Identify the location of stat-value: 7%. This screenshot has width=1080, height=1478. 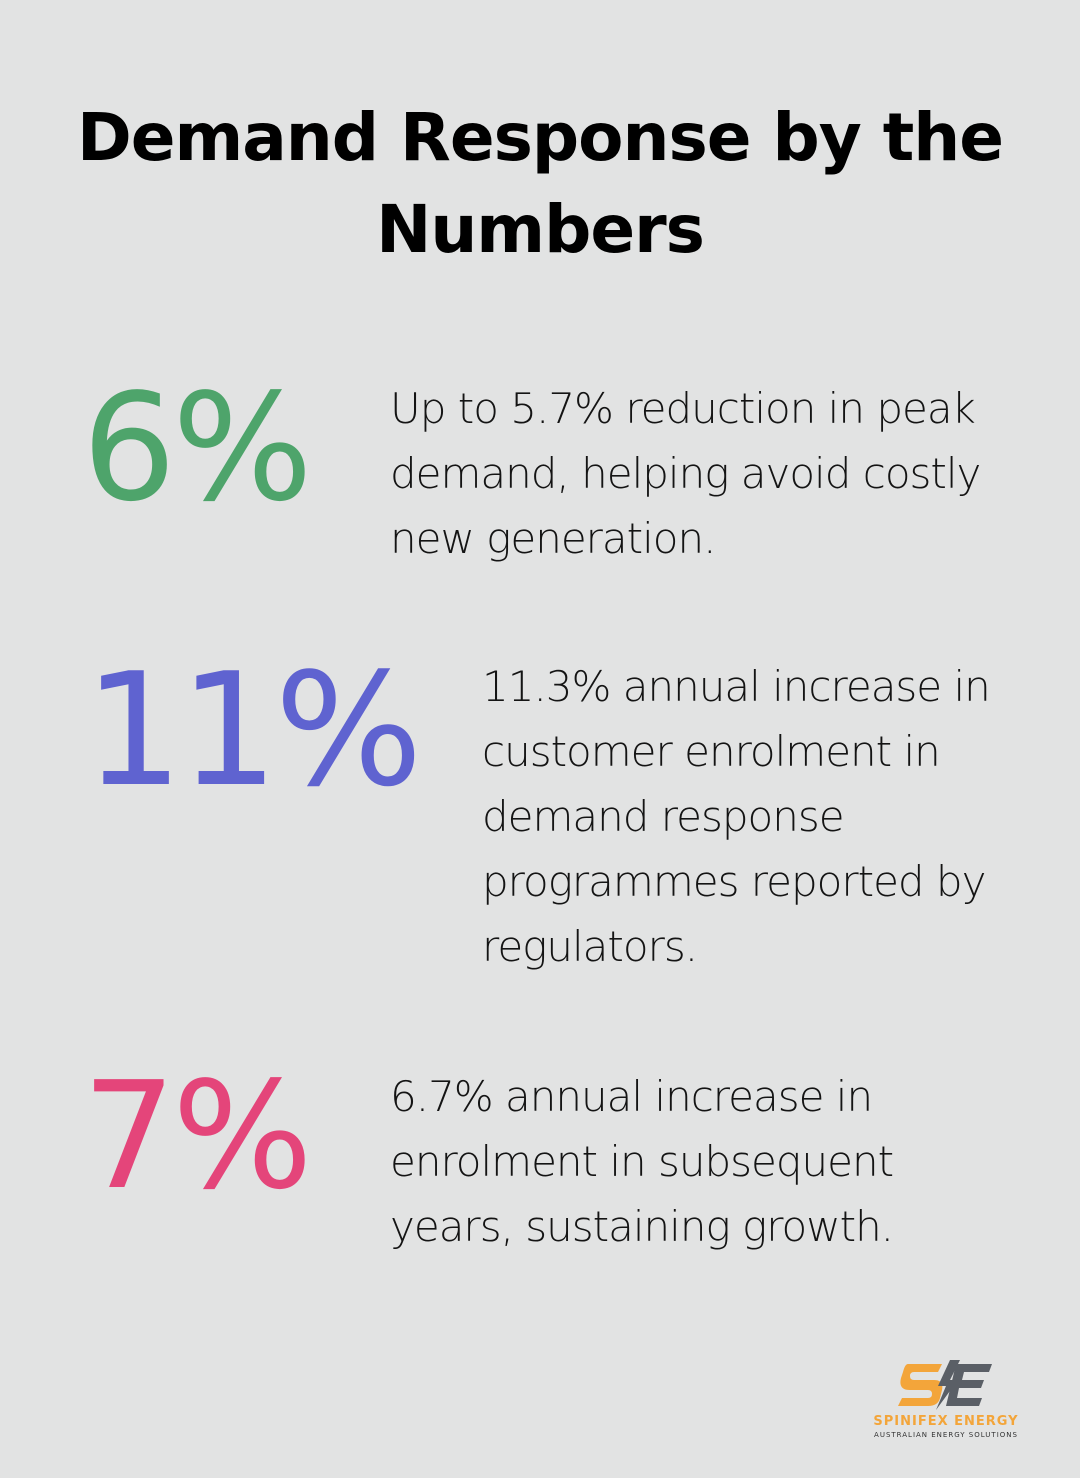
(197, 1136).